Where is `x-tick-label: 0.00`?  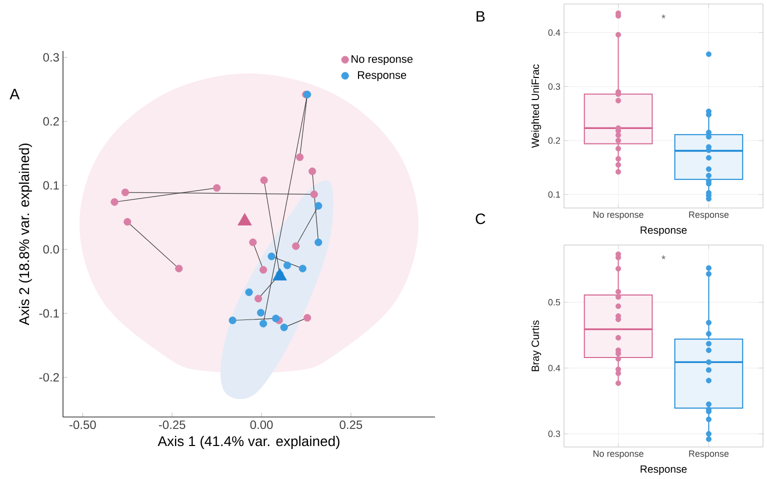
x-tick-label: 0.00 is located at coordinates (261, 425).